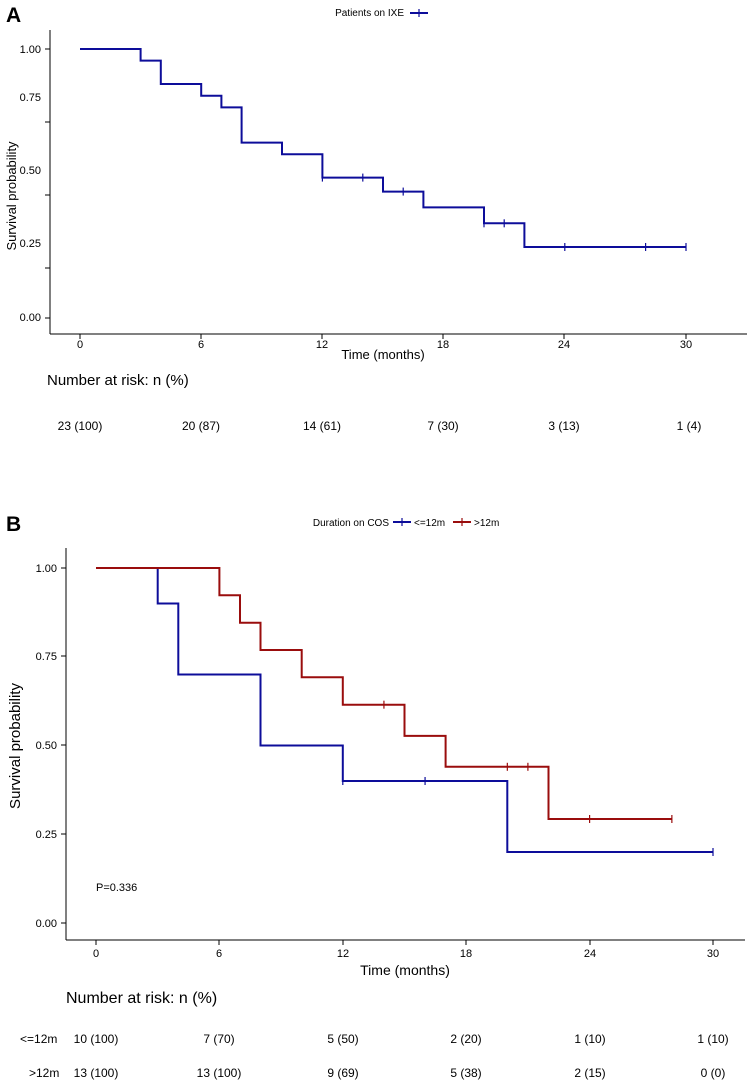 This screenshot has width=750, height=1085. I want to click on panel-b-y-ticks: 0.00 0.25 0.50 0.75 1.00, so click(51, 746).